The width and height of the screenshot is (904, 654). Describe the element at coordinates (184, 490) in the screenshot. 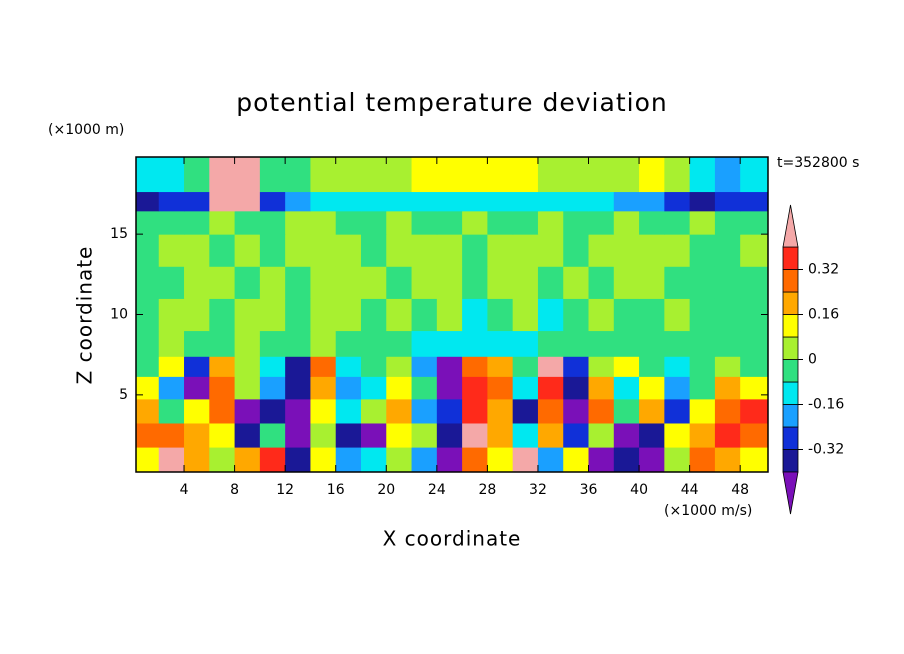

I see `x-tick-label: 4` at that location.